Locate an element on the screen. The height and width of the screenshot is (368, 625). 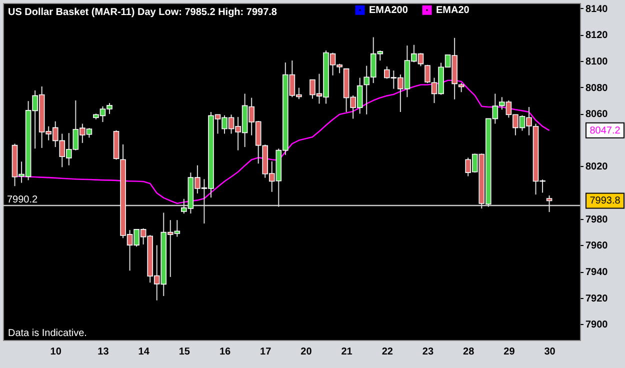
annotation: Data is Indicative. is located at coordinates (47, 333).